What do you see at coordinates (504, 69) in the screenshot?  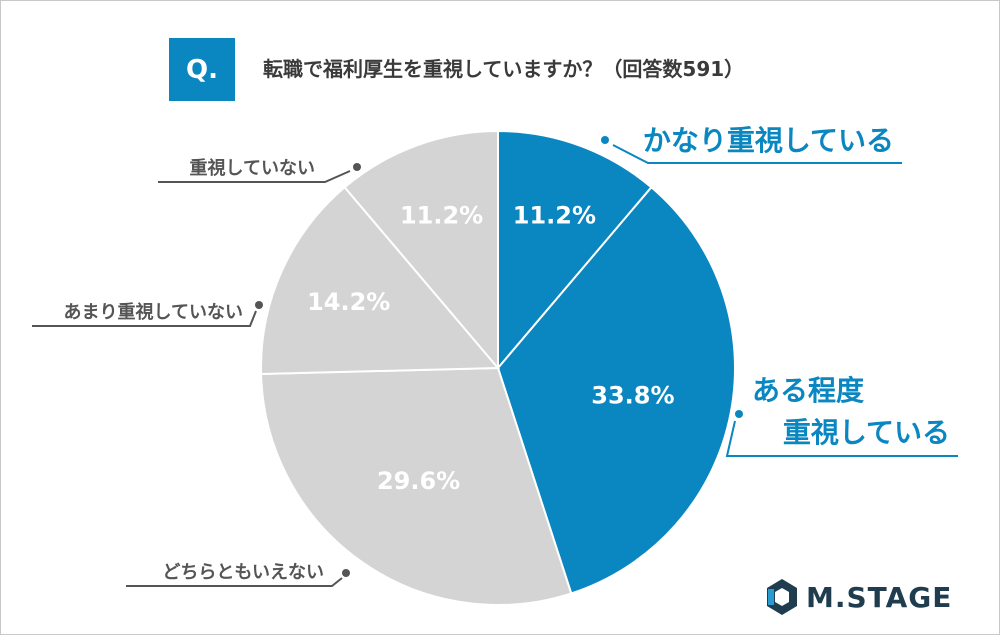 I see `question-title: 転職で福利厚生を重視していますか？（回答数591）` at bounding box center [504, 69].